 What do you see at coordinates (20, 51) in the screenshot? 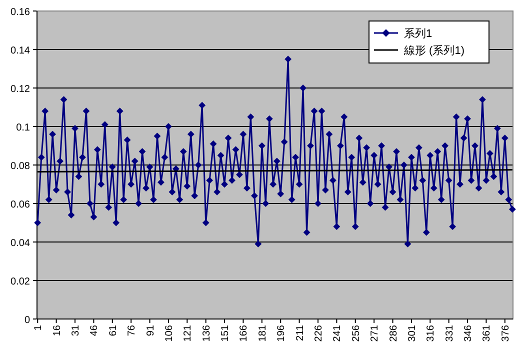
I see `y-tick-label: 0.14` at bounding box center [20, 51].